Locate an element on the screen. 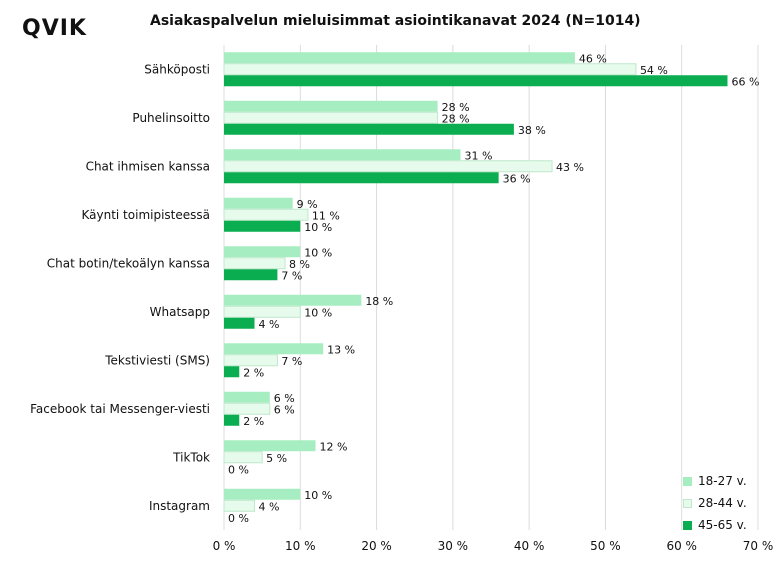 This screenshot has height=564, width=784. data-label: 43 % is located at coordinates (570, 167).